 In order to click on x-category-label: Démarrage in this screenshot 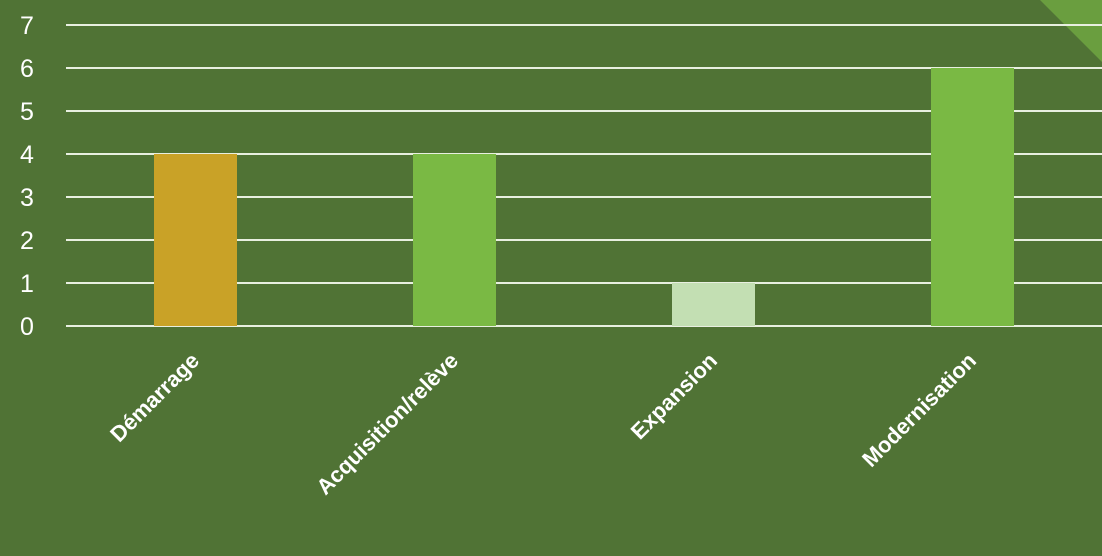, I will do `click(154, 397)`.